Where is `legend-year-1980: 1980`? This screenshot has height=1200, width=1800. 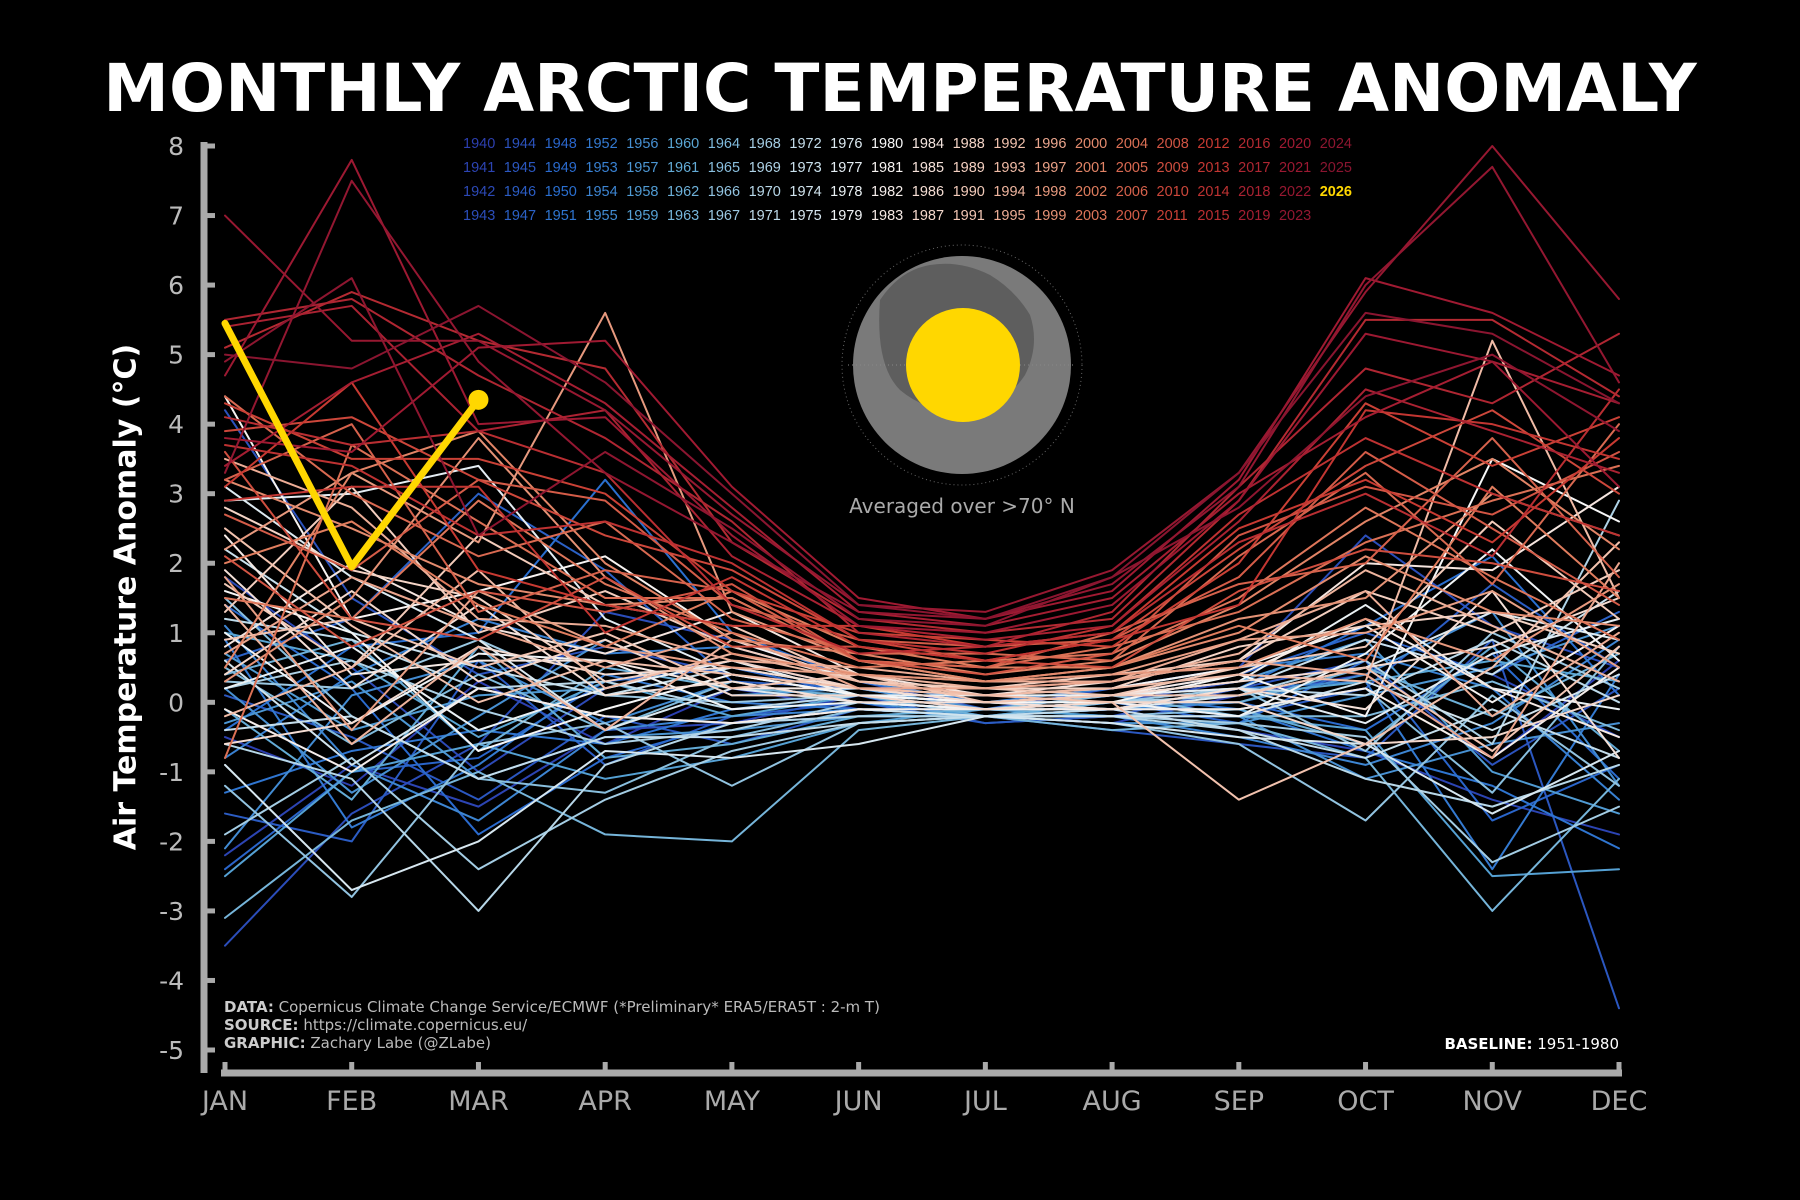 legend-year-1980: 1980 is located at coordinates (887, 144).